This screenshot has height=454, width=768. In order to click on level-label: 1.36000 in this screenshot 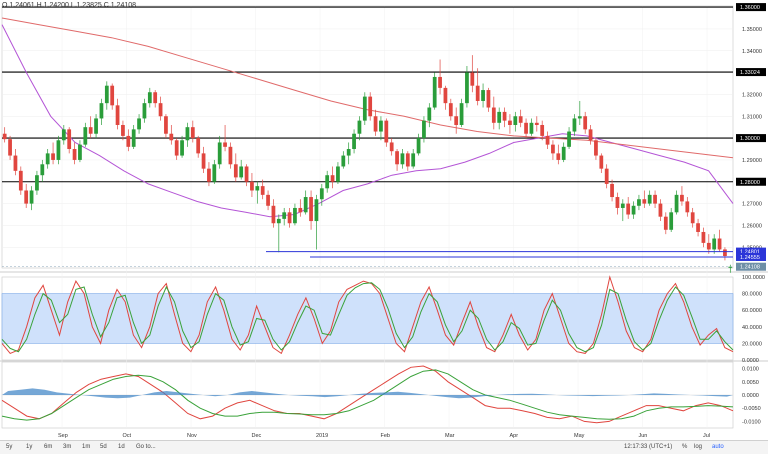, I will do `click(750, 8)`.